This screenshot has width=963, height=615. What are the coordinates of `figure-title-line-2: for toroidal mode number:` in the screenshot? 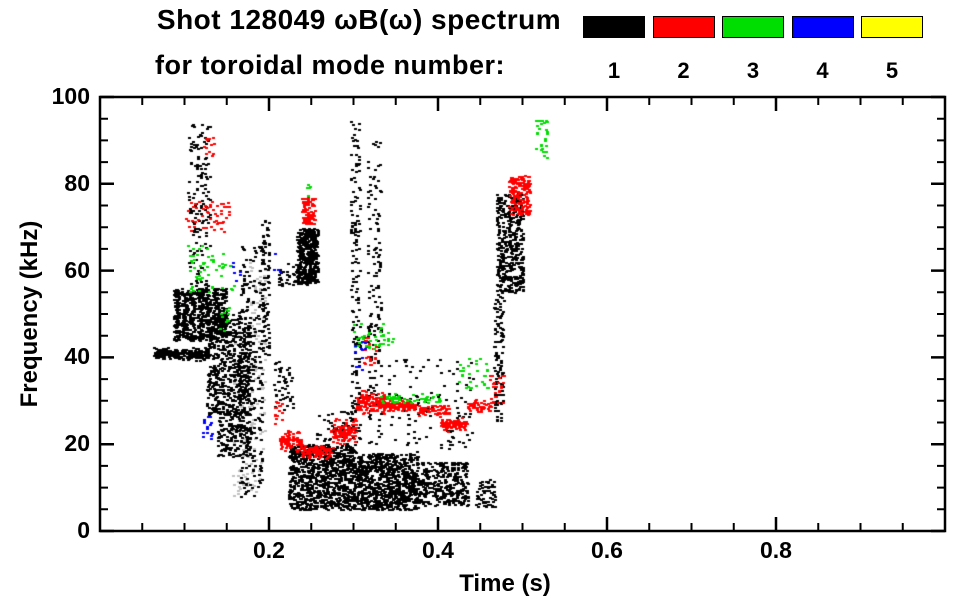 It's located at (330, 65).